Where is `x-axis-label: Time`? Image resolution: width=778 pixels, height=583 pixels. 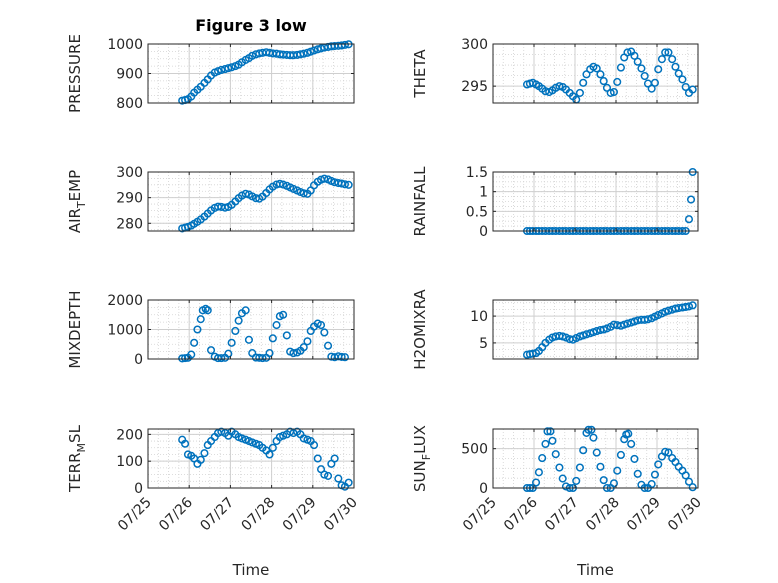 x-axis-label: Time is located at coordinates (595, 570).